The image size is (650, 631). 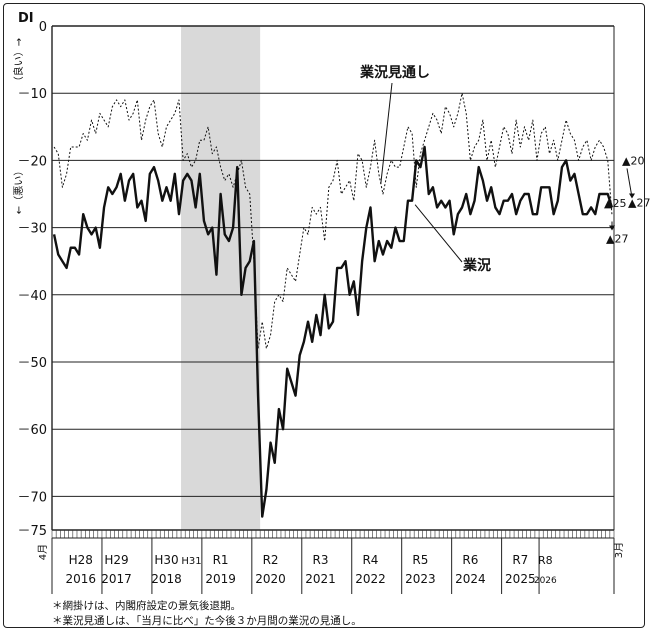 I want to click on x-era-label: R3, so click(x=321, y=560).